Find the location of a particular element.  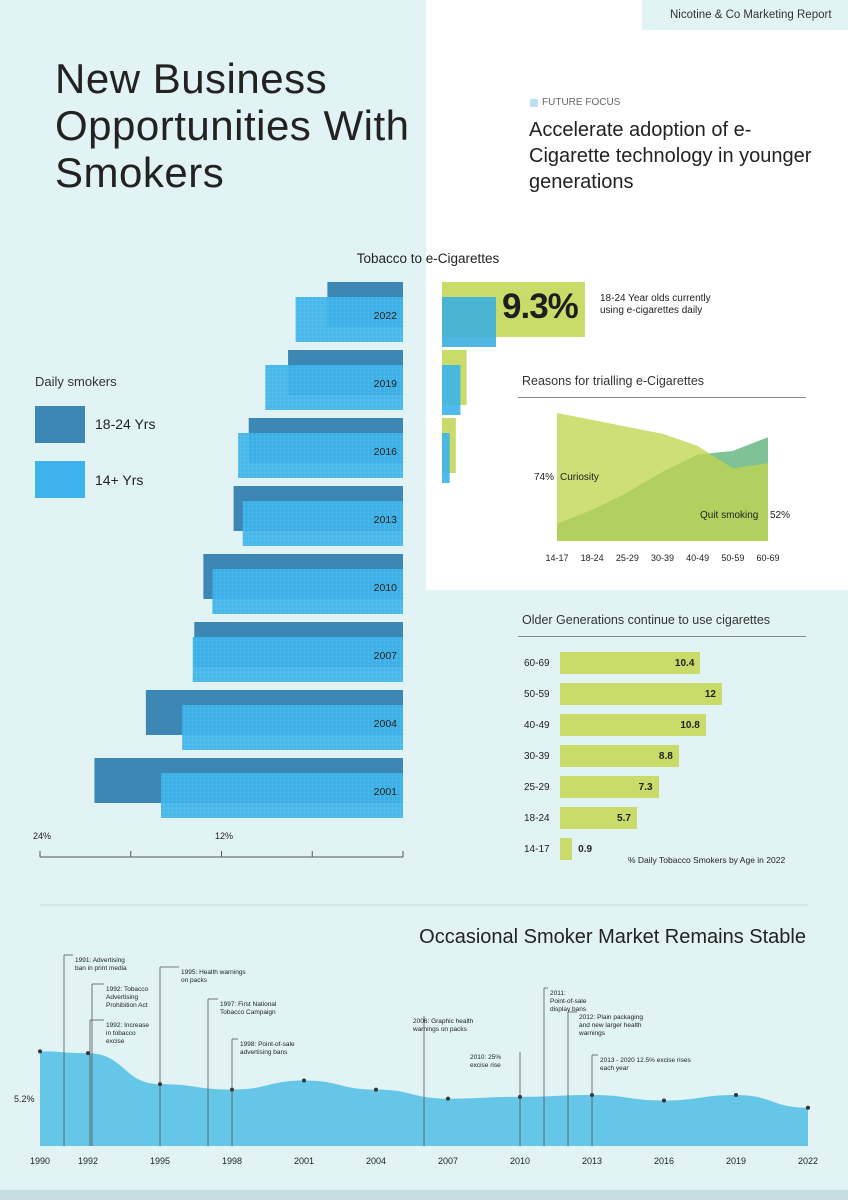

age-value-60-69: 10.4 is located at coordinates (684, 663).